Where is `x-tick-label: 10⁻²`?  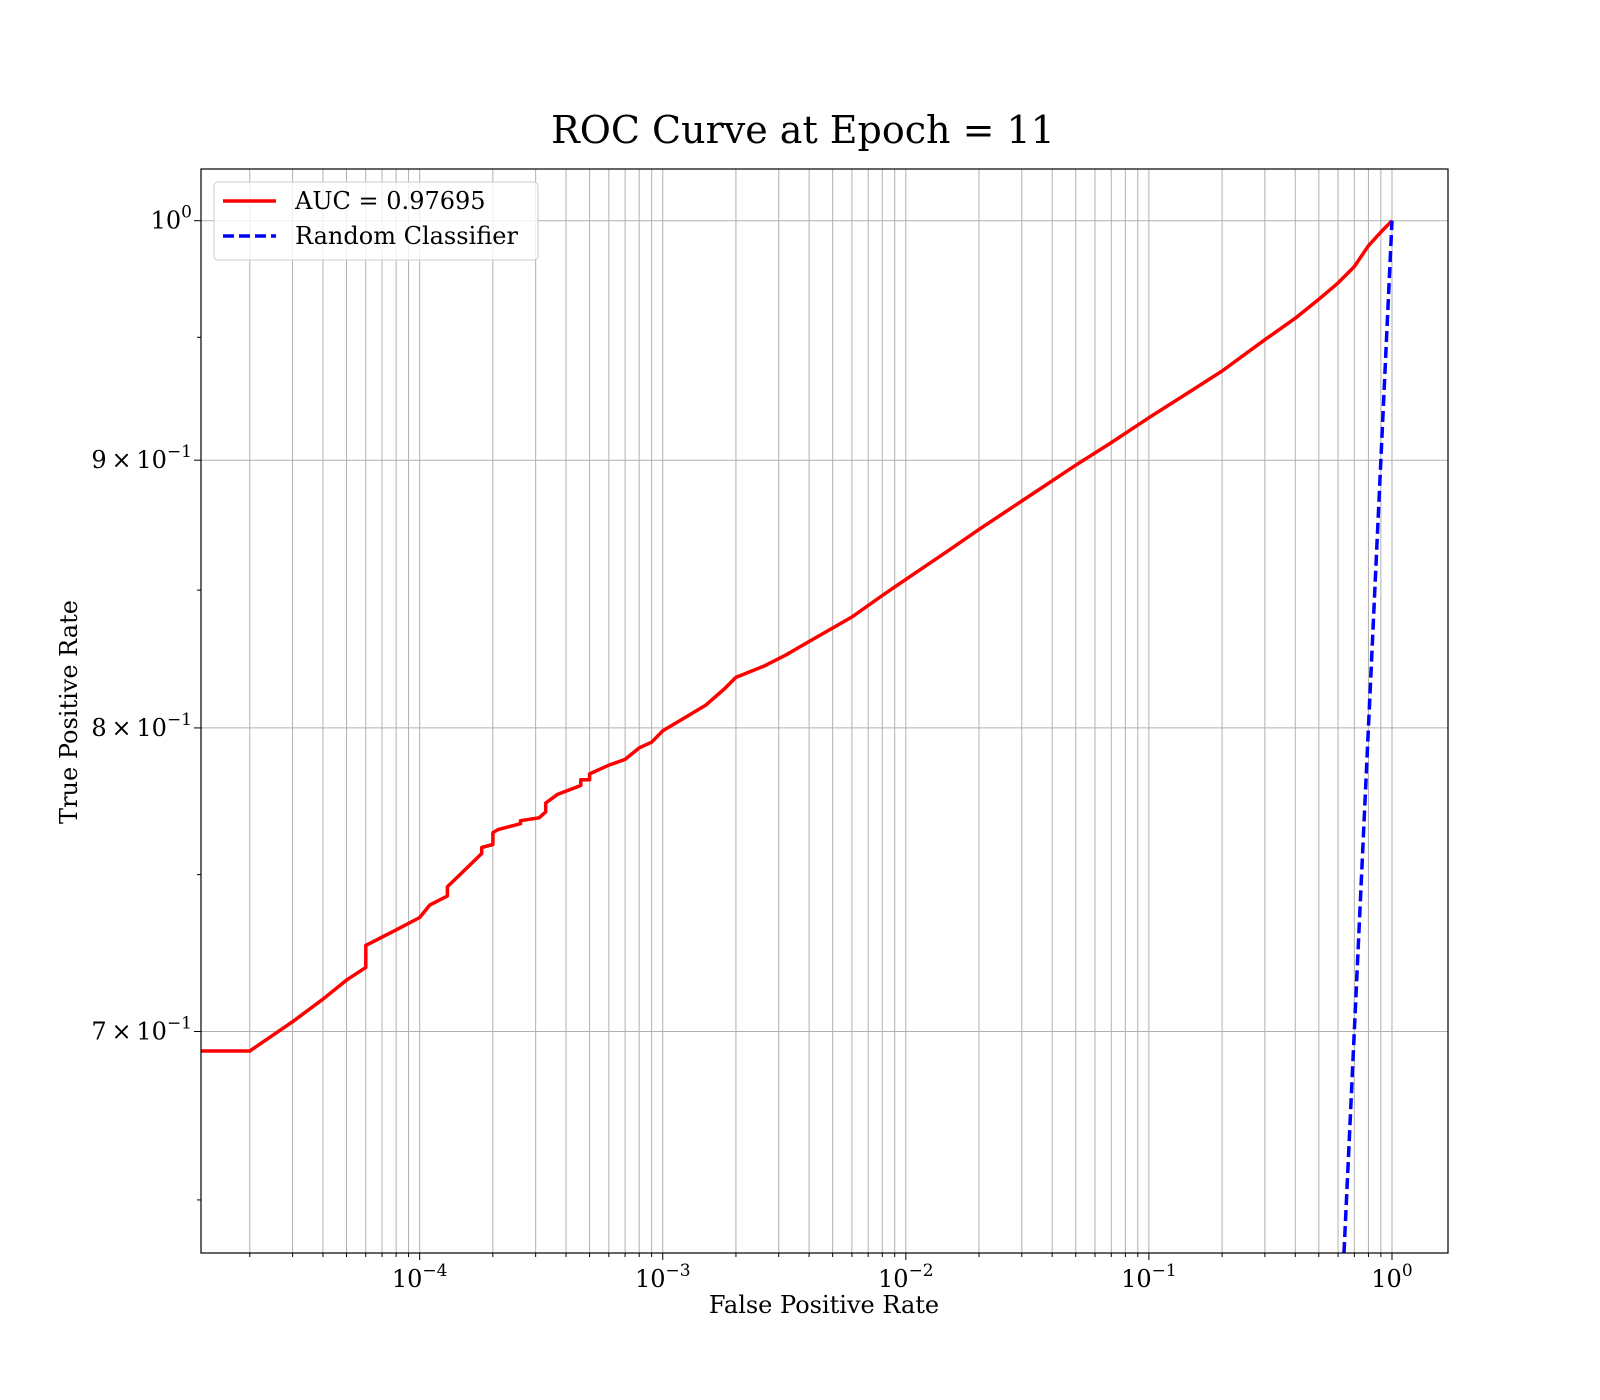
x-tick-label: 10⁻² is located at coordinates (906, 1277).